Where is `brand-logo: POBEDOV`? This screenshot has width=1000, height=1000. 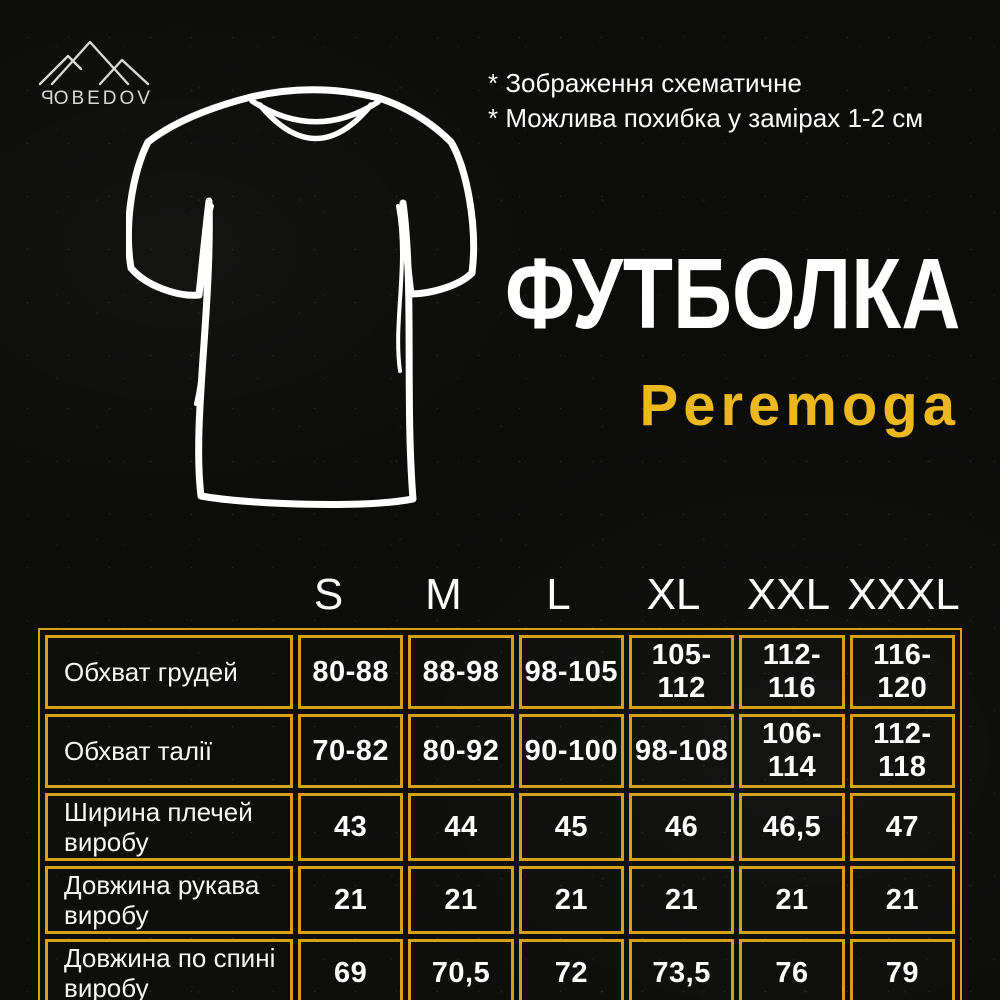 brand-logo: POBEDOV is located at coordinates (103, 72).